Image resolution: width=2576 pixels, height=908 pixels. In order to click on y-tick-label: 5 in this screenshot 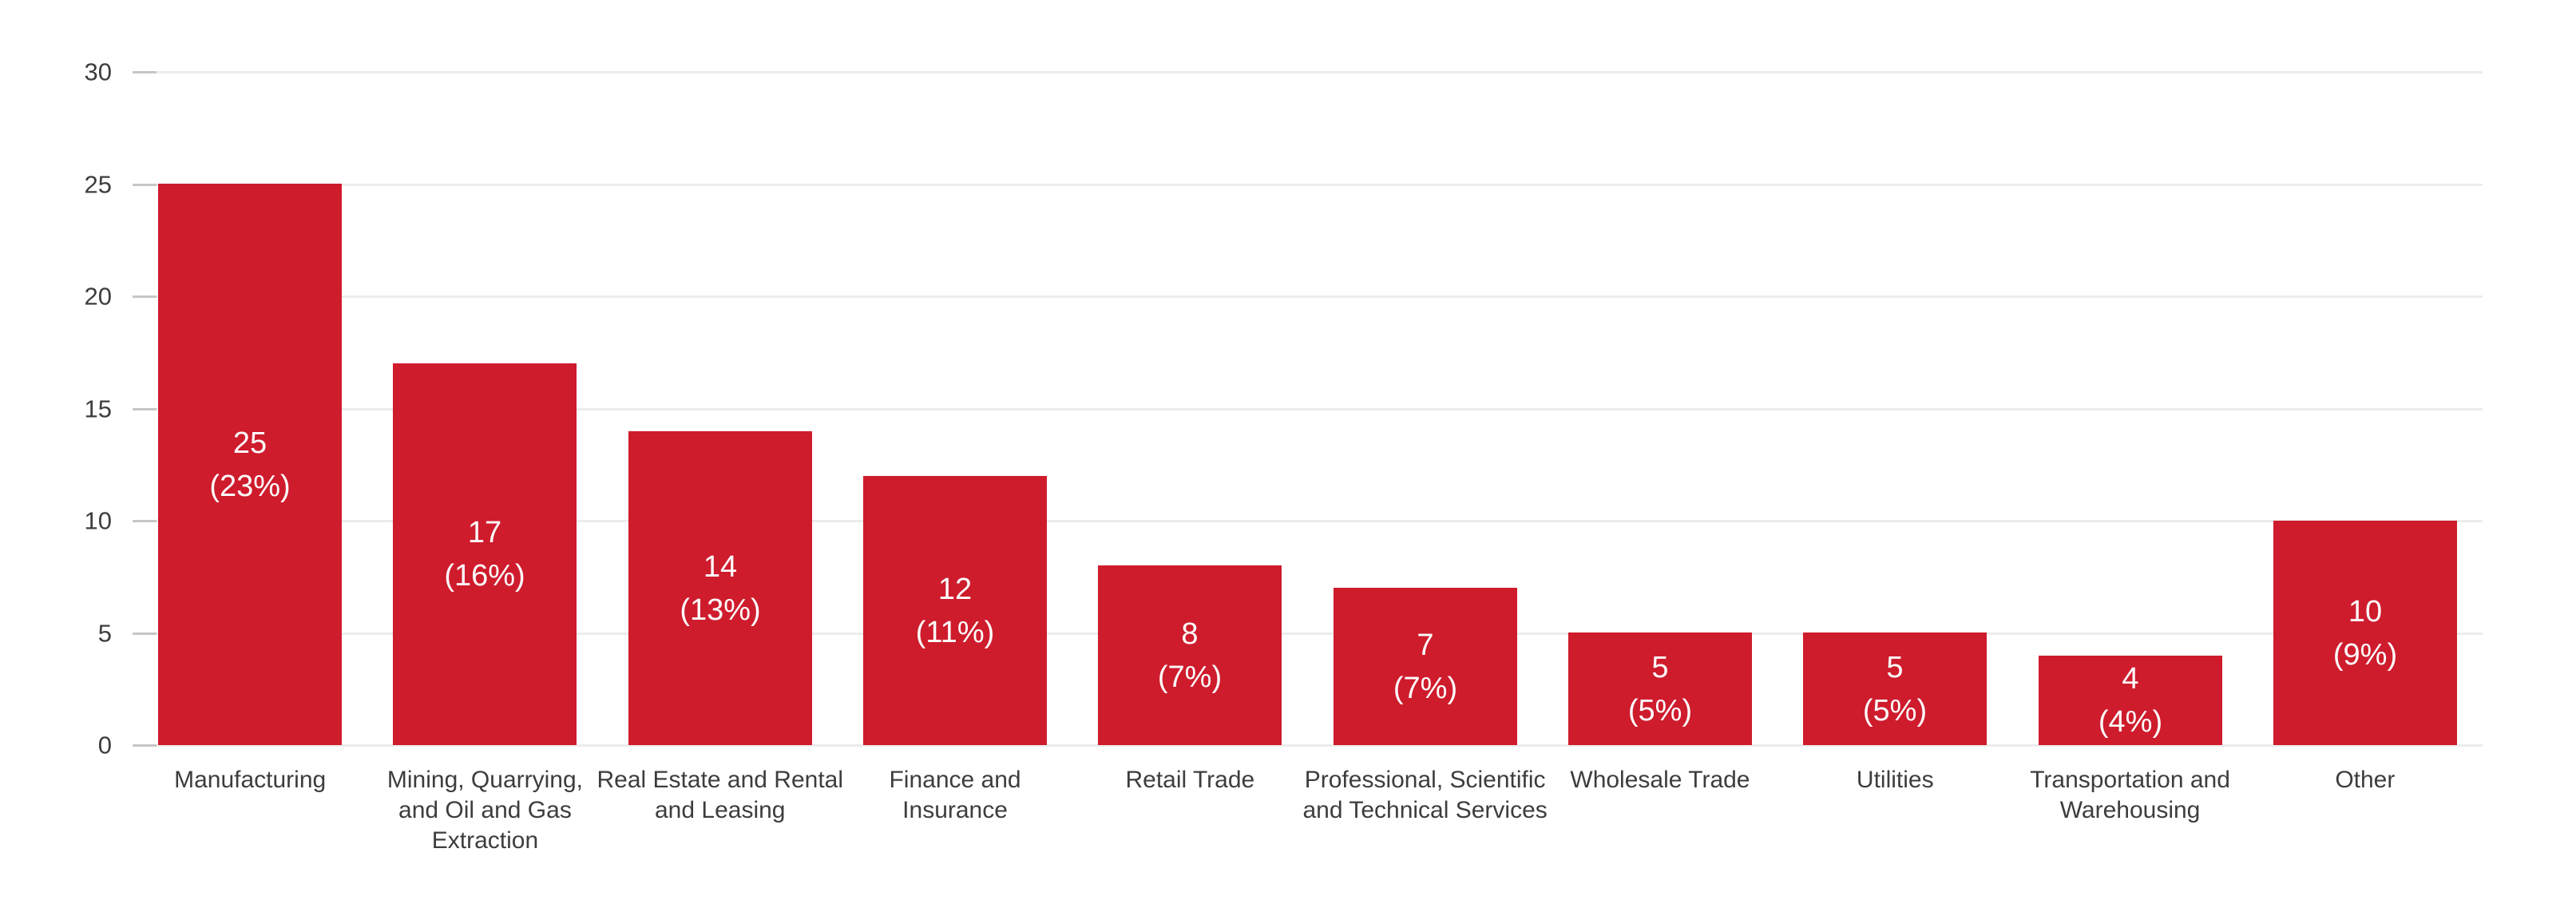, I will do `click(104, 633)`.